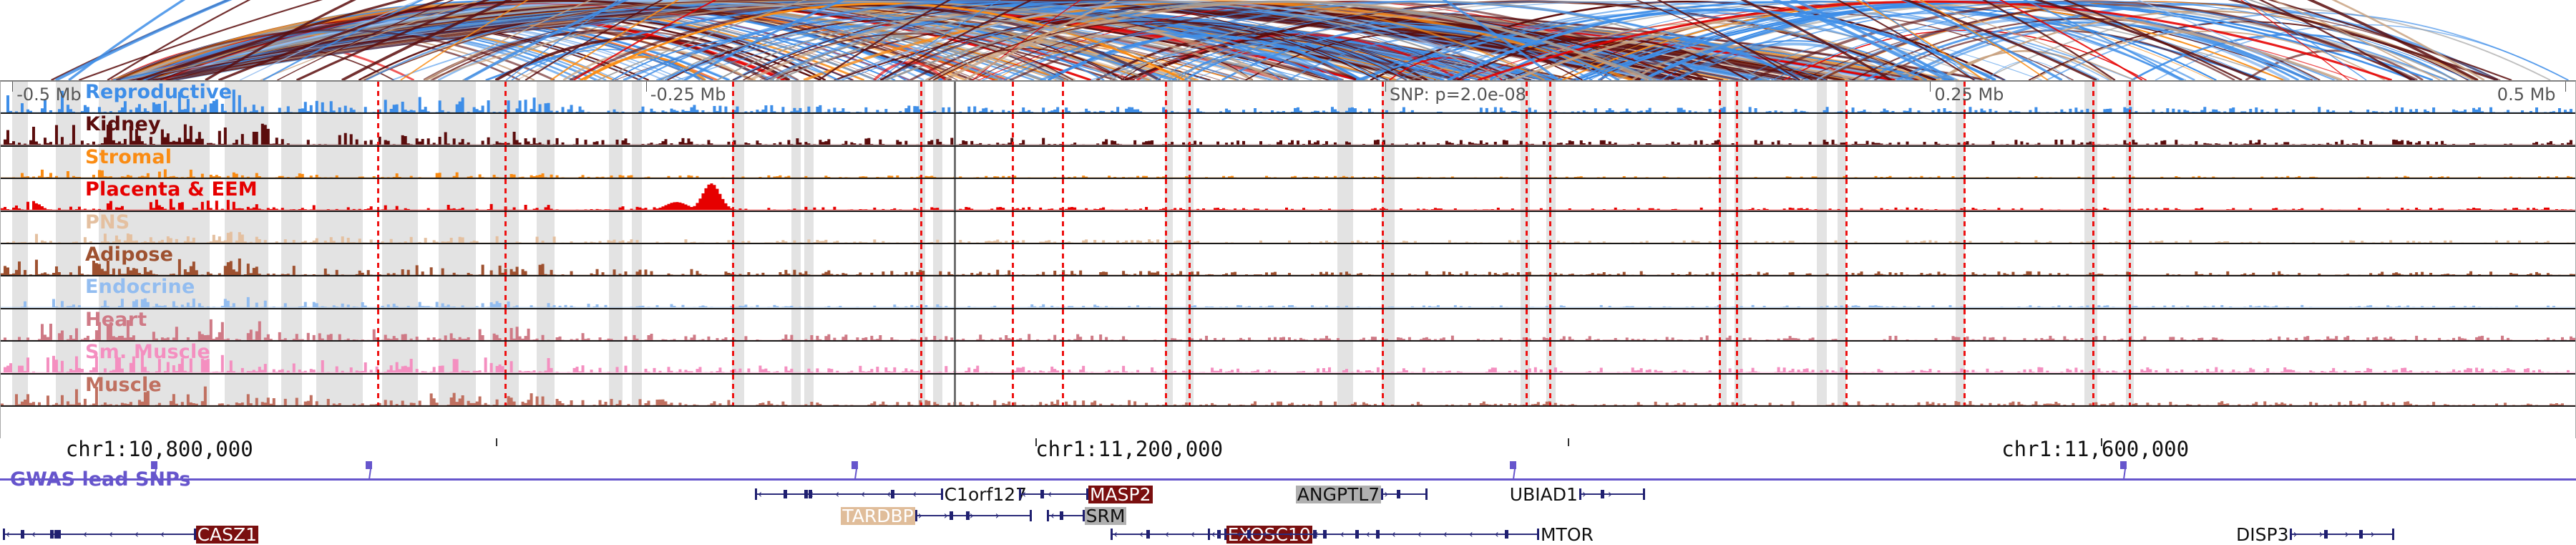 This screenshot has height=545, width=2576. I want to click on ruler-coordinate-label: chr1:11,200,000, so click(1129, 449).